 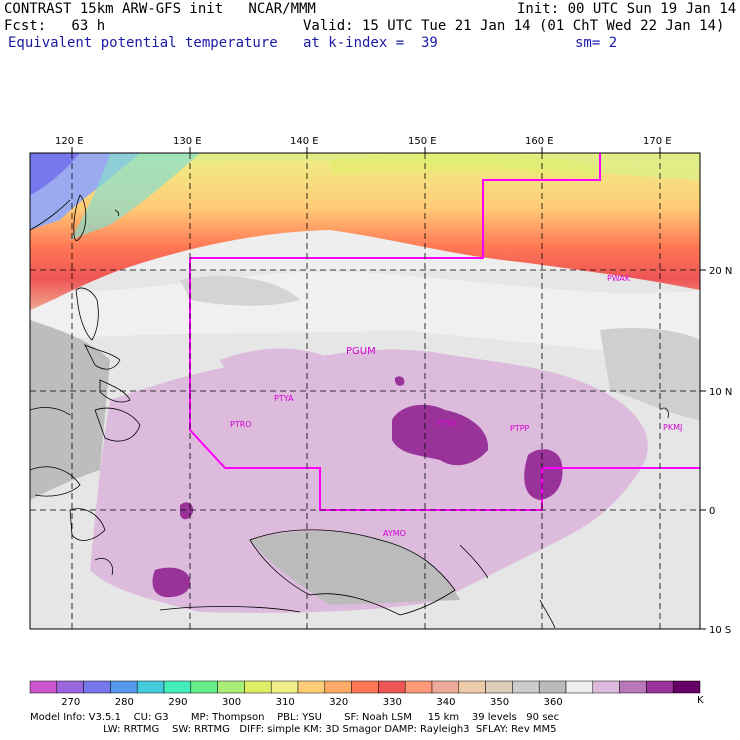 What do you see at coordinates (187, 141) in the screenshot?
I see `lon-label-130e: 130 E` at bounding box center [187, 141].